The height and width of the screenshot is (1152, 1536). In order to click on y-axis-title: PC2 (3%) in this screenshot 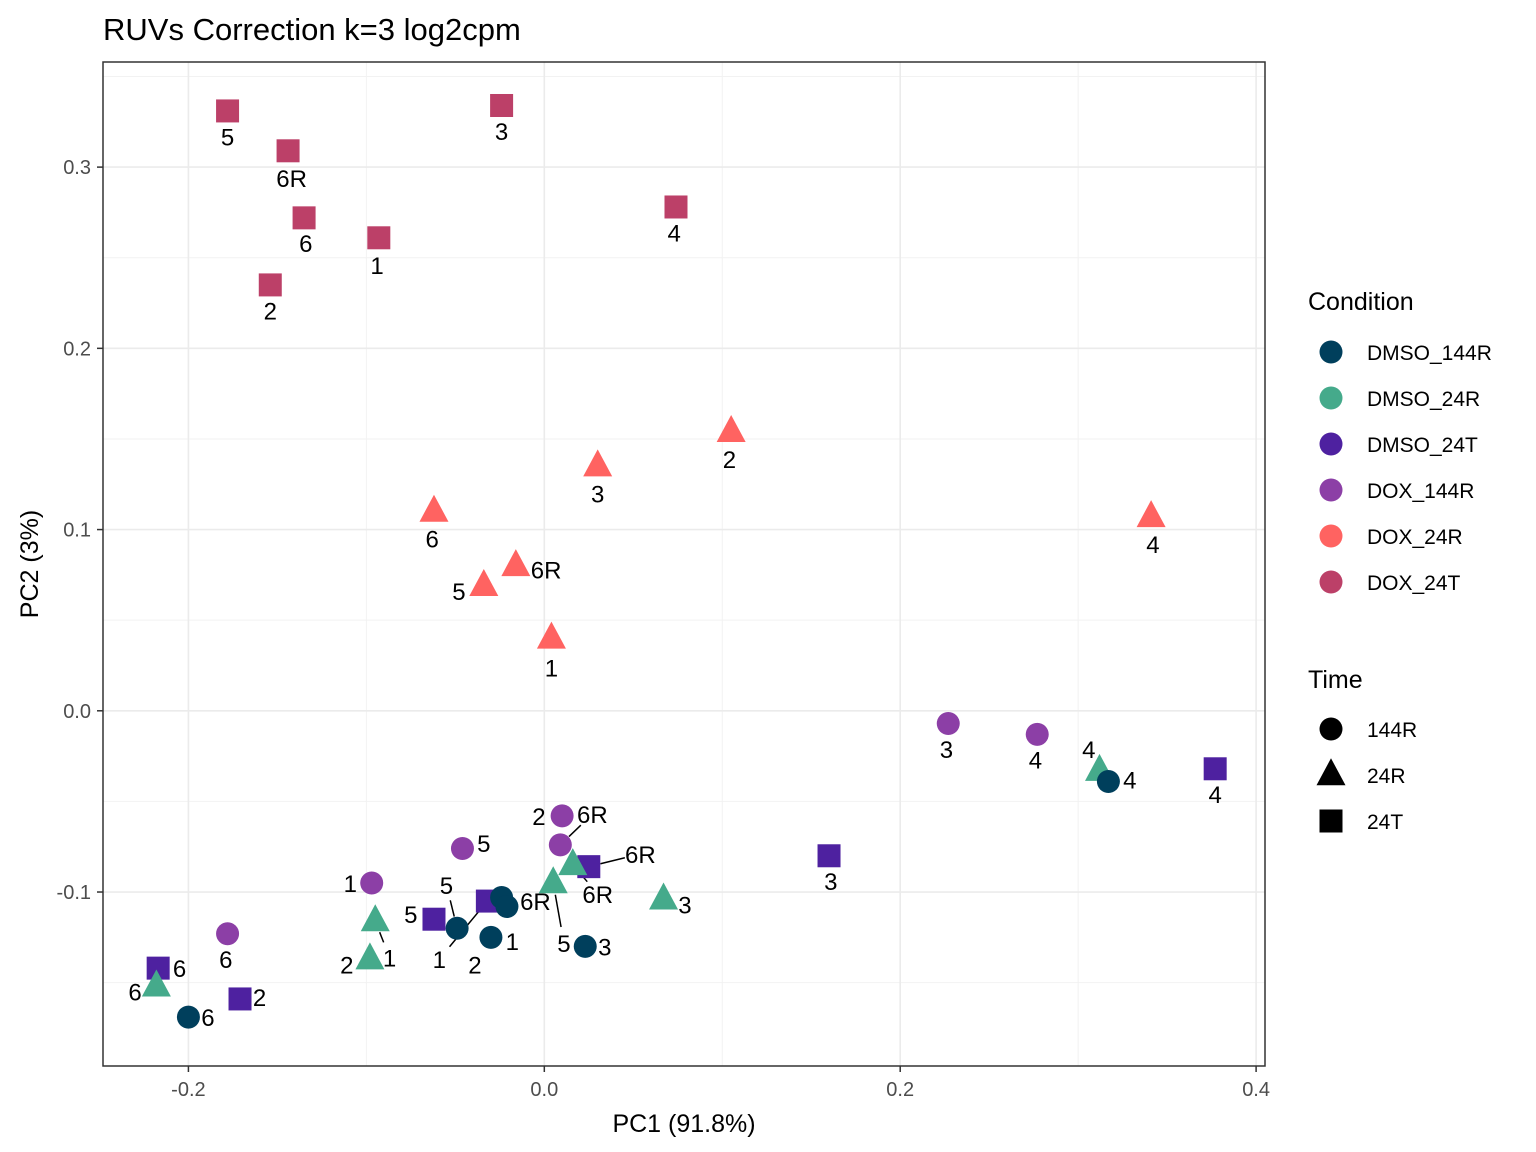, I will do `click(30, 564)`.